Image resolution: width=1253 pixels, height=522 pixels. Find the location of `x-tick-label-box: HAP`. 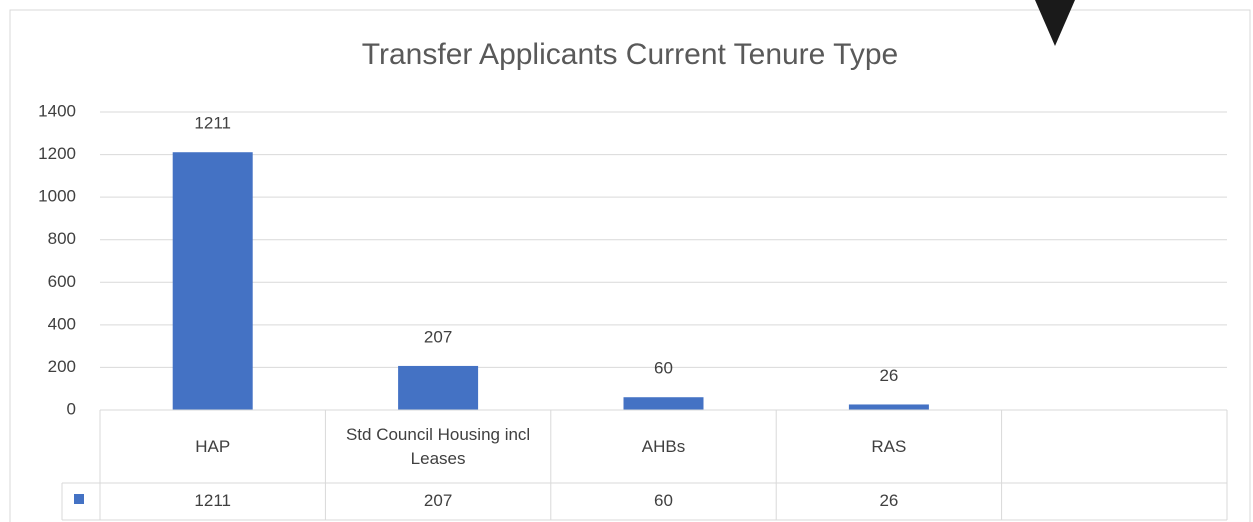

x-tick-label-box: HAP is located at coordinates (213, 446).